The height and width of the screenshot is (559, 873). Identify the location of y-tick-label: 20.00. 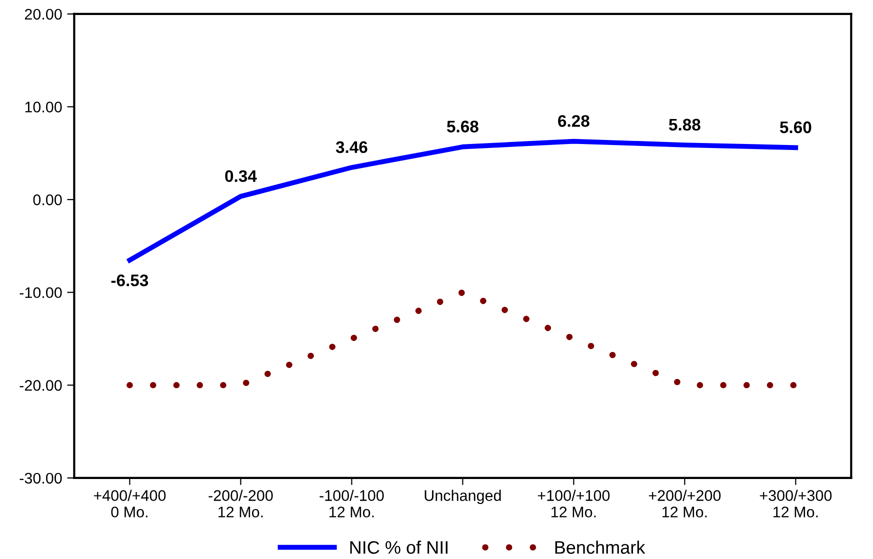
(43, 14).